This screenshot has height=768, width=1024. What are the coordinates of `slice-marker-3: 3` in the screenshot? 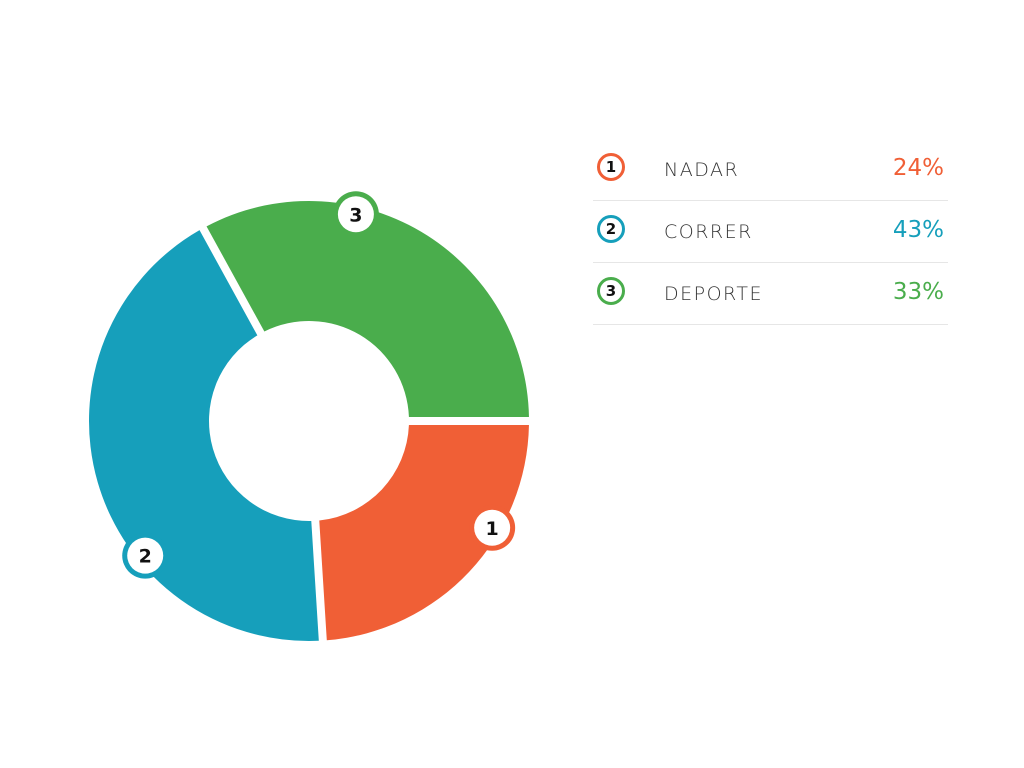 It's located at (355, 214).